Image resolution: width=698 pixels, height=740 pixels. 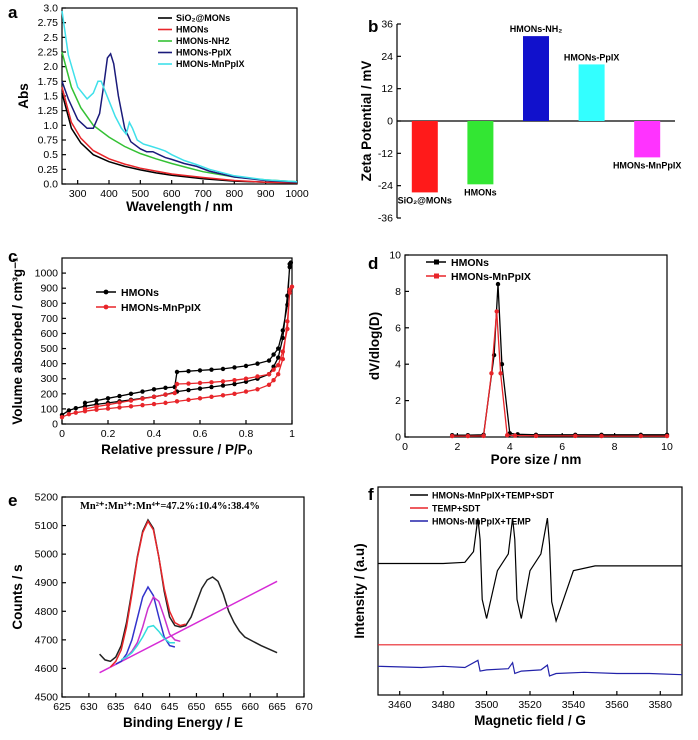 I want to click on y-tick-label: 36, so click(x=387, y=25).